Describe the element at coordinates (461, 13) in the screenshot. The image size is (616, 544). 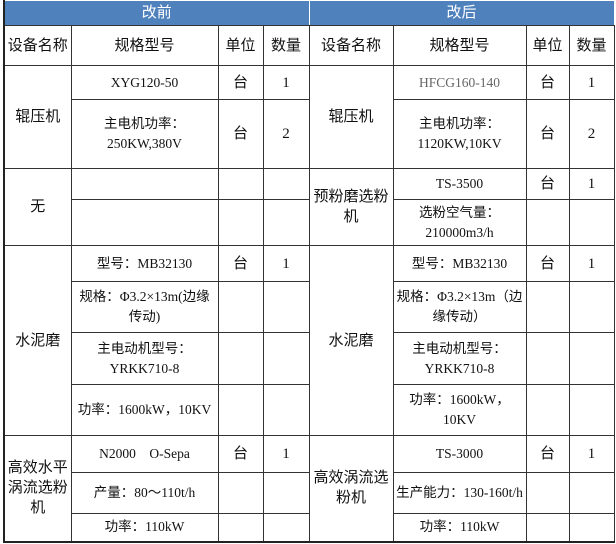
I see `after-header: 改后` at that location.